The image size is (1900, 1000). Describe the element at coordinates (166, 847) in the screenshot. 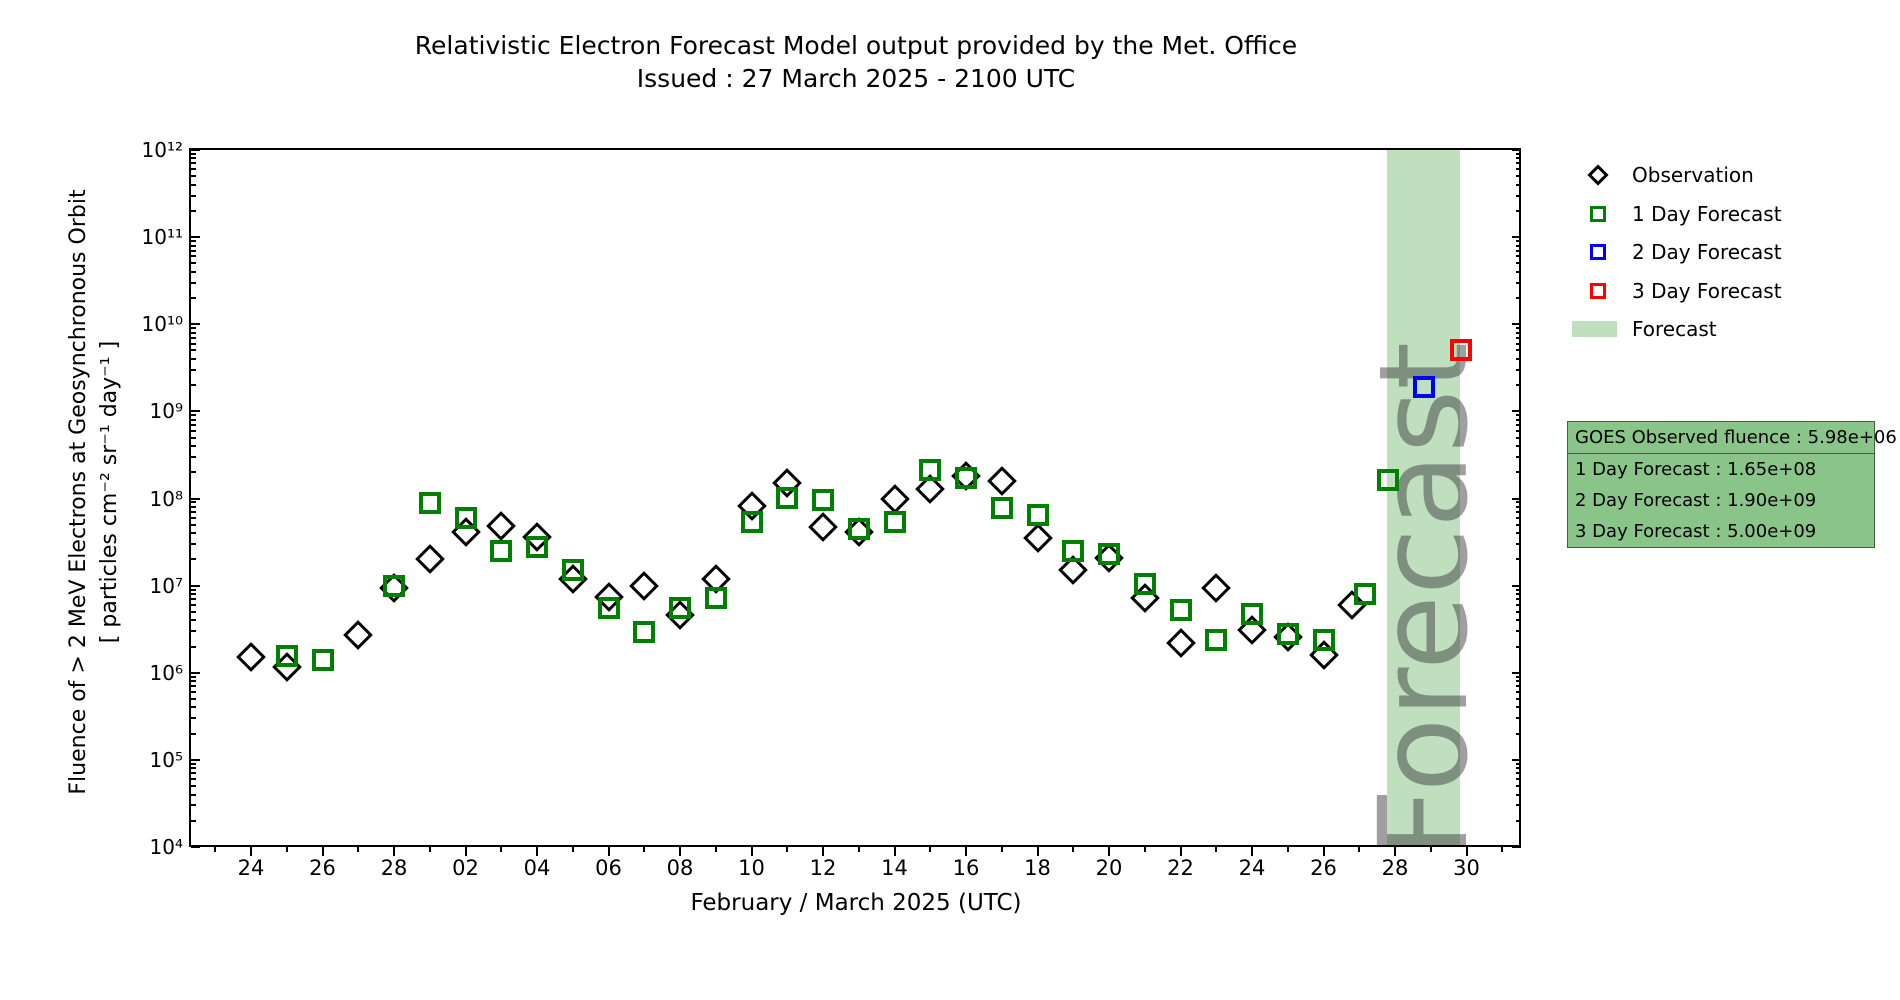

I see `y-tick-label: 10⁴` at that location.